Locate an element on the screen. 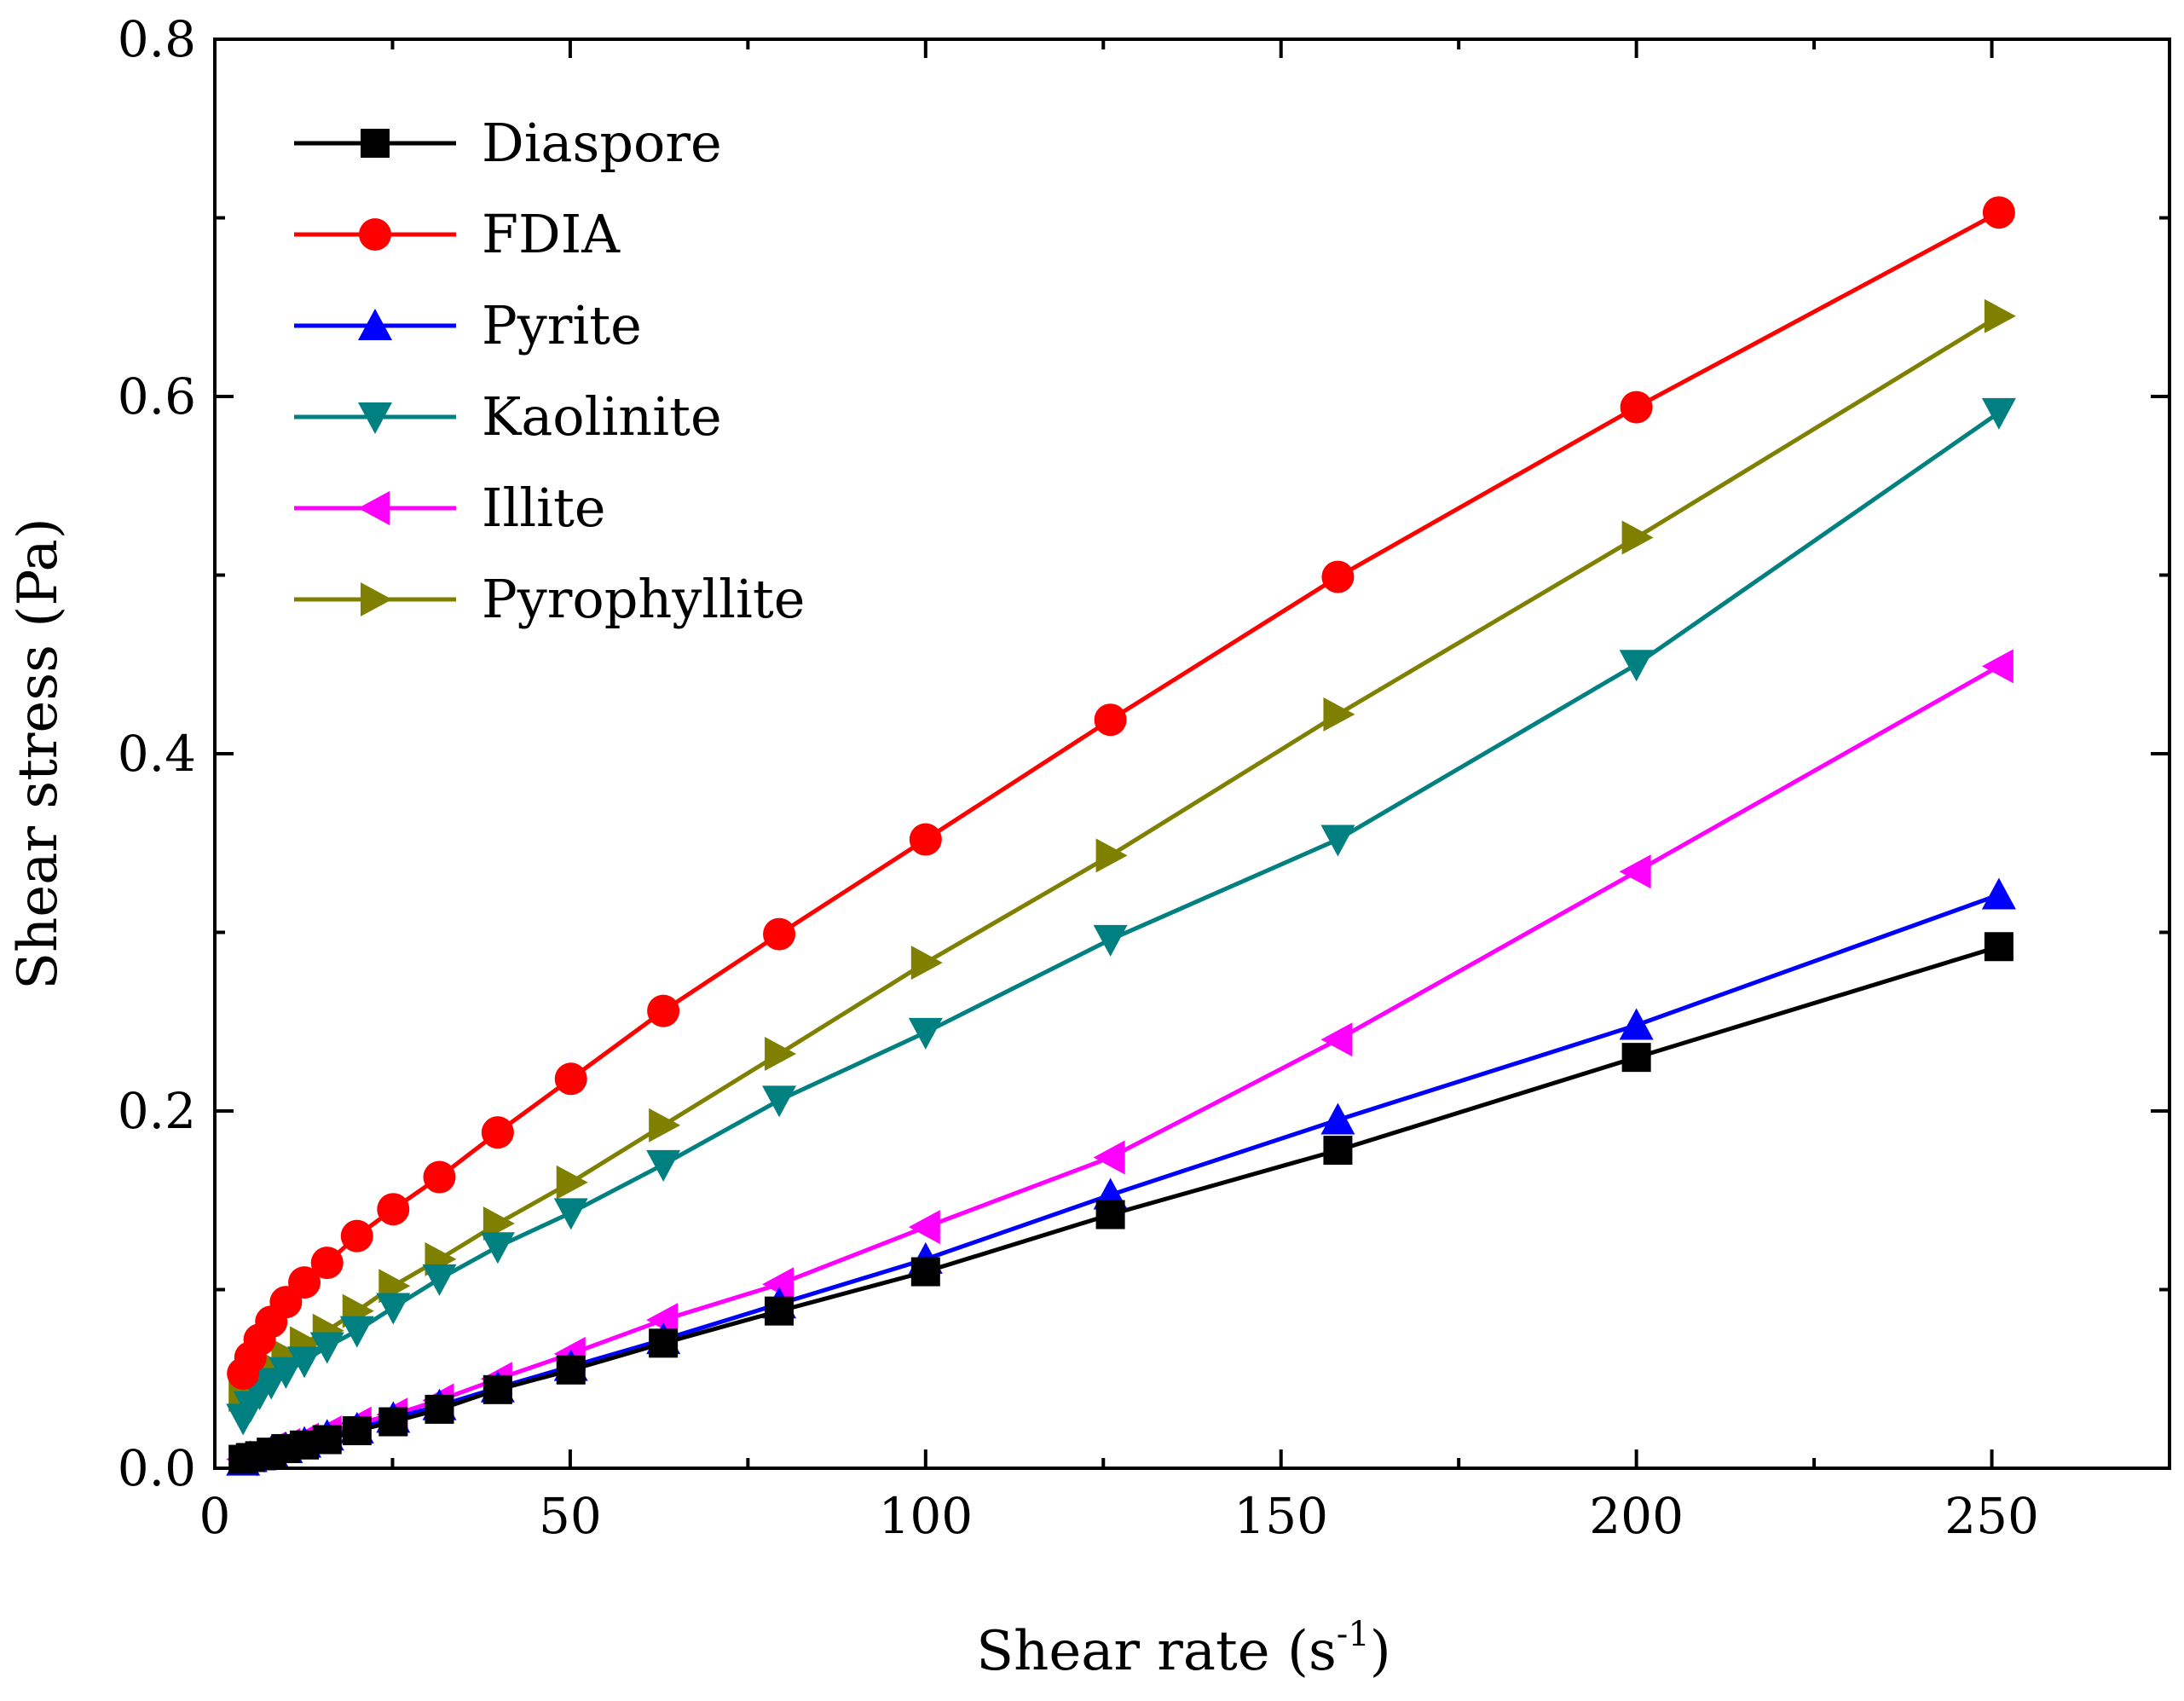 This screenshot has height=1701, width=2184. legend-item-kaolinite: Kaolinite is located at coordinates (508, 417).